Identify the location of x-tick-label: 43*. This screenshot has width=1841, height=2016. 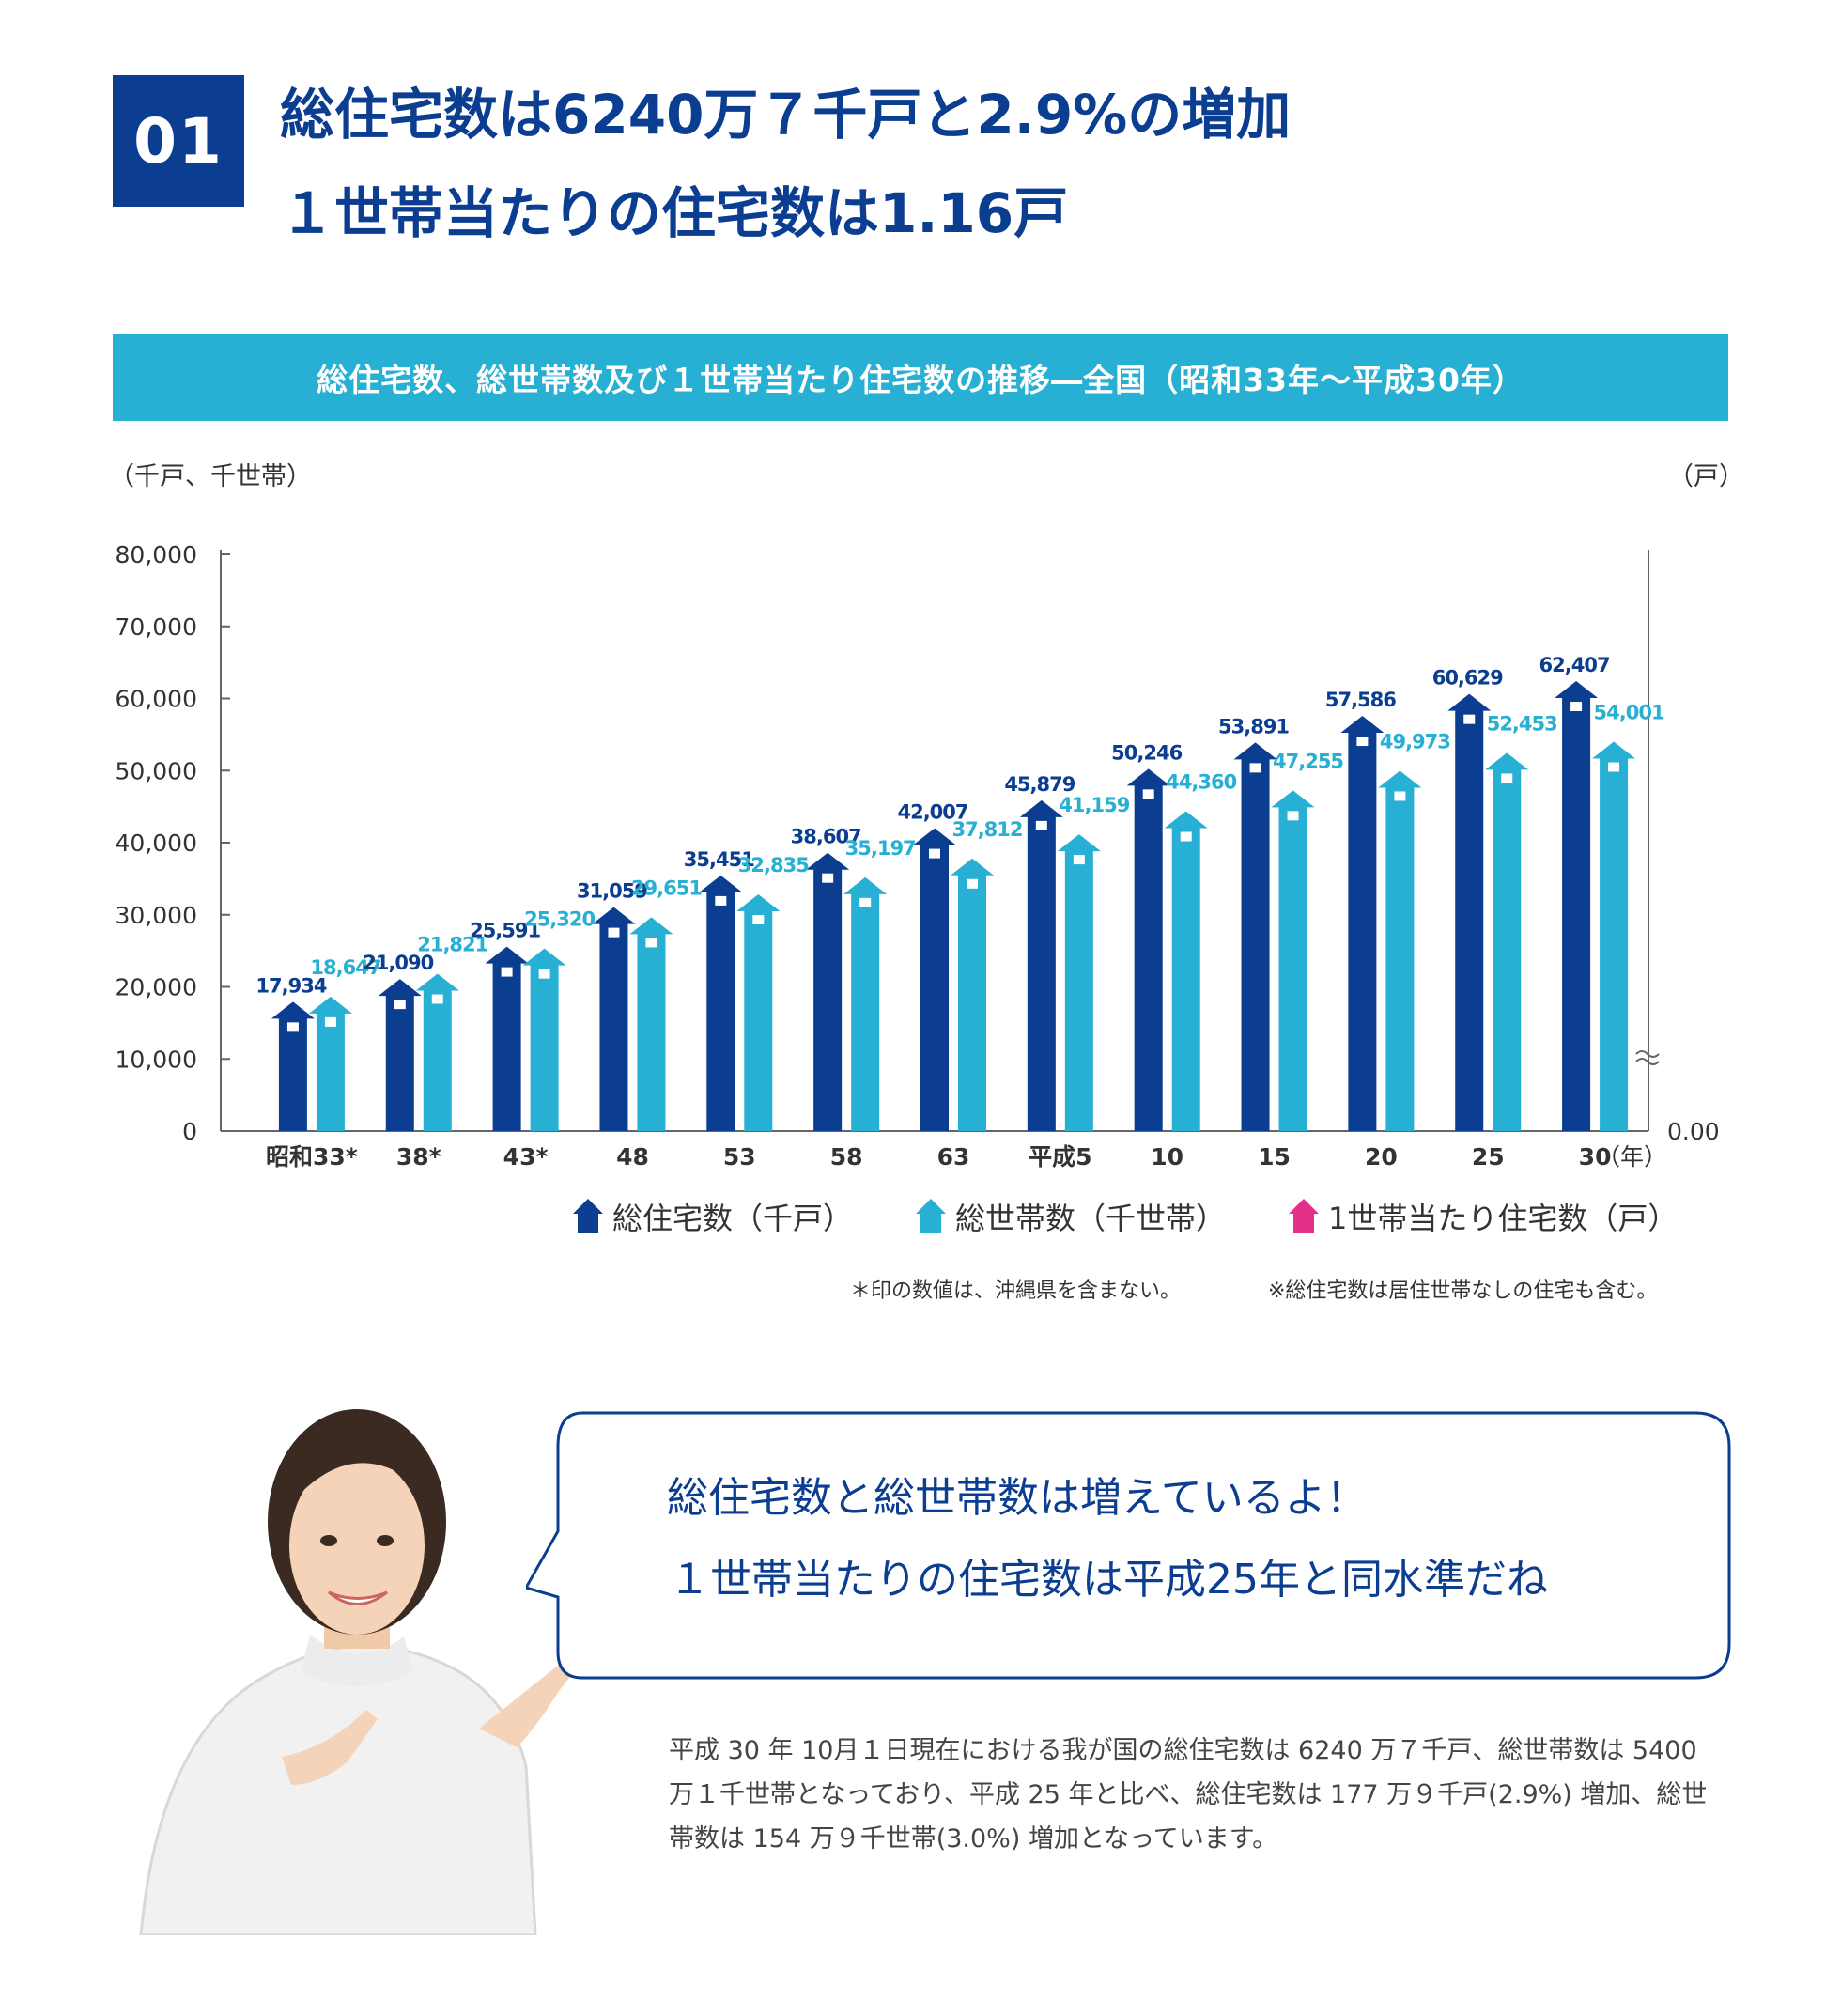
(526, 1157).